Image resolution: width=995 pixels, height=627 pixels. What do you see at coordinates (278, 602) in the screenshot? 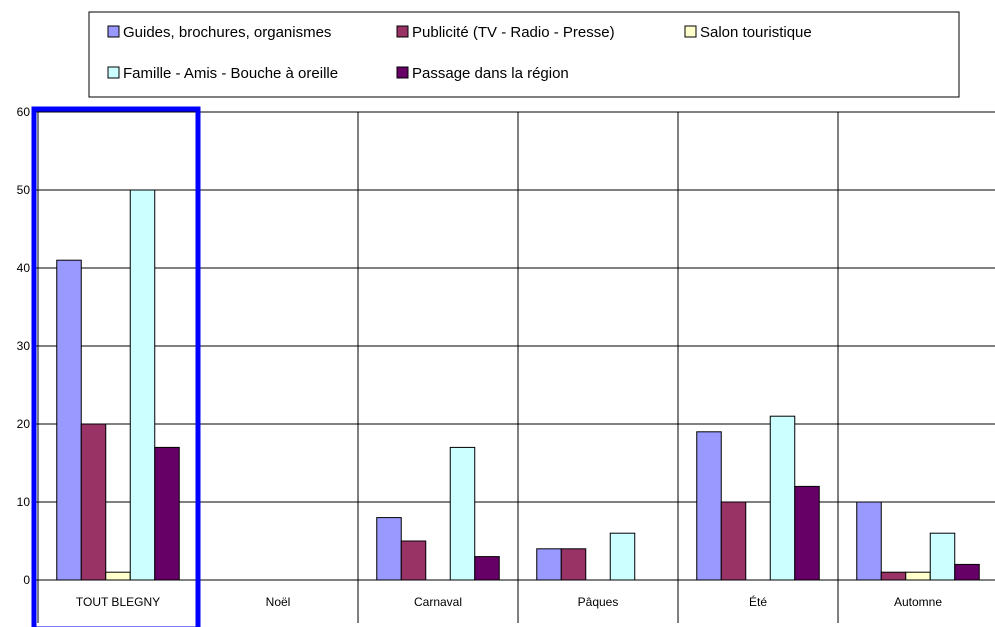
I see `category-label-1: Noël` at bounding box center [278, 602].